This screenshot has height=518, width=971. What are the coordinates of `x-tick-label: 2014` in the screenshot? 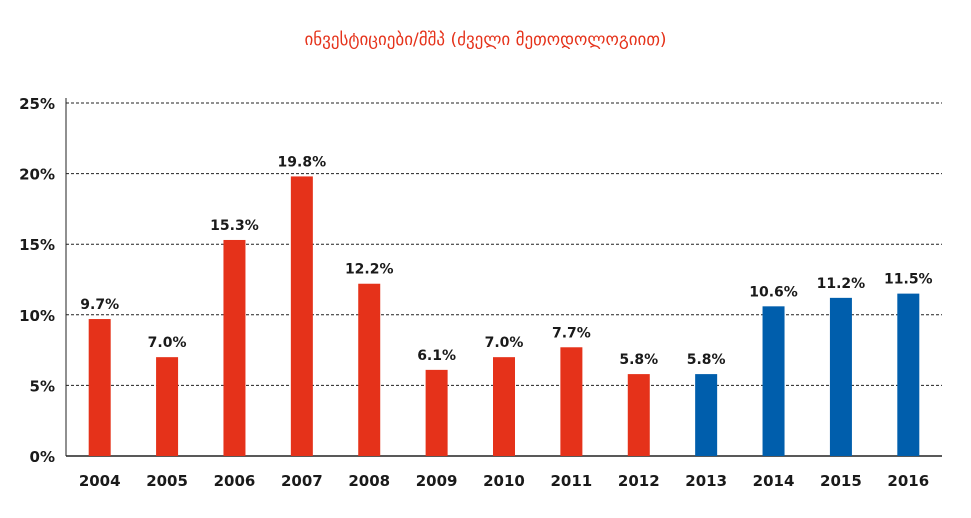 It's located at (774, 481).